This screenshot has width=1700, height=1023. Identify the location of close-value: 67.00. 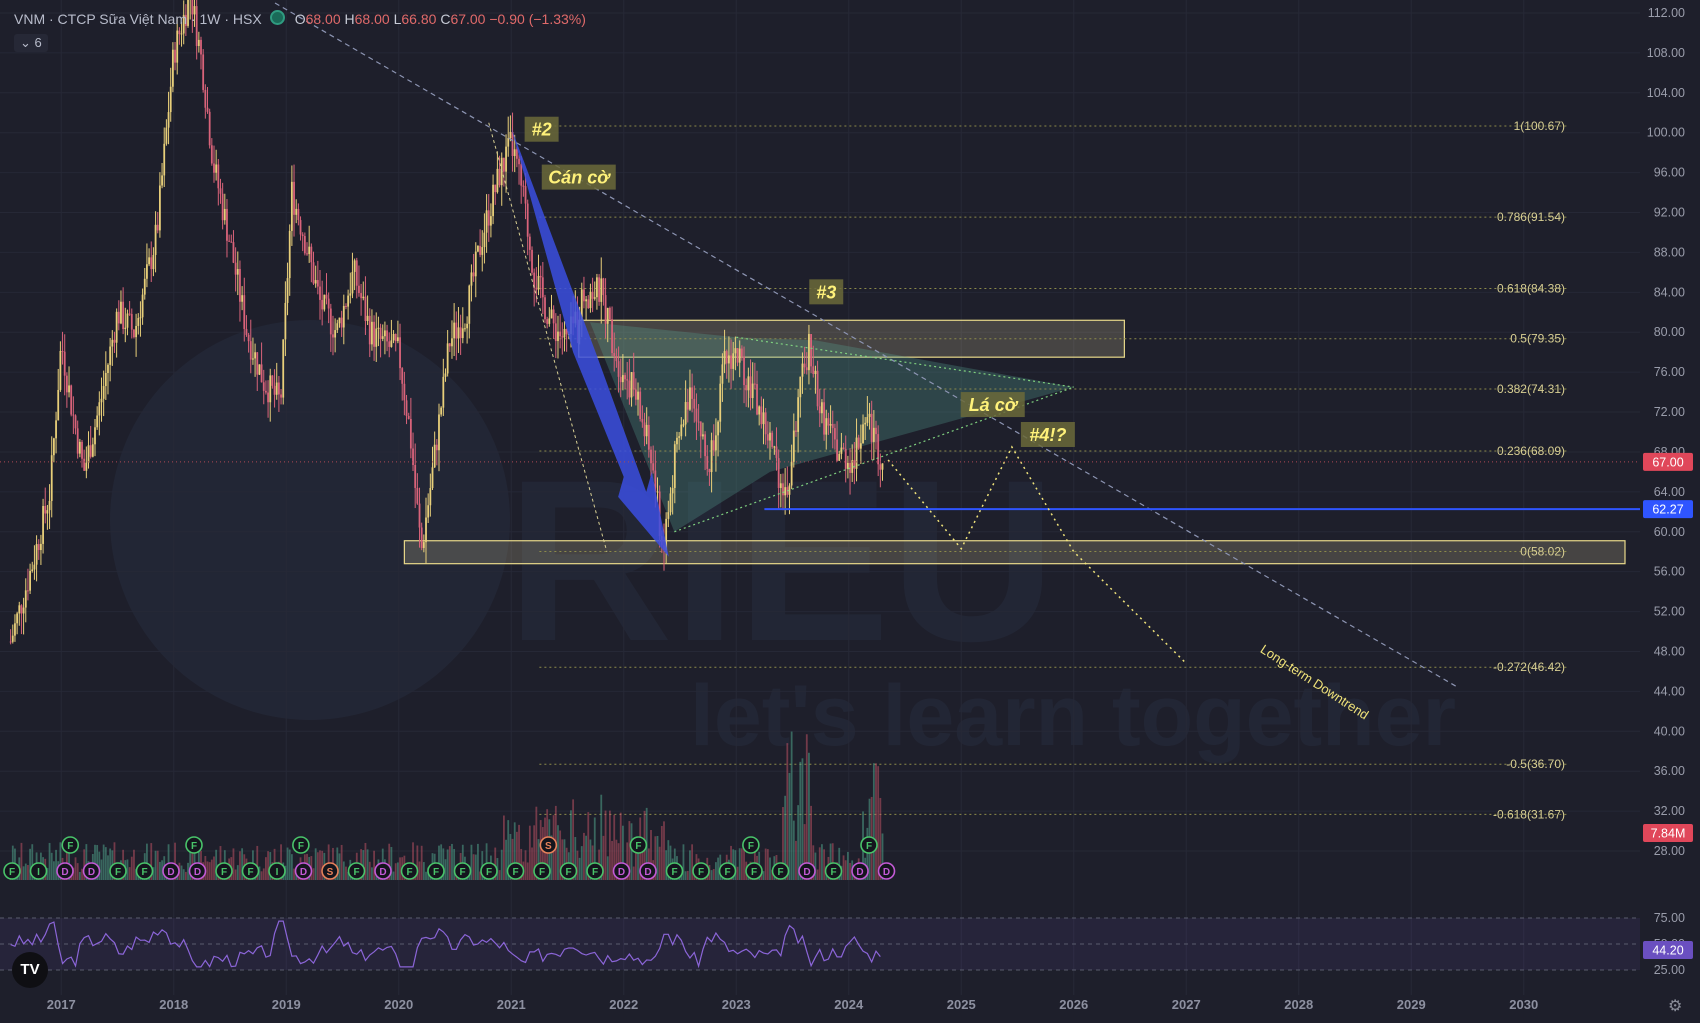
(468, 19).